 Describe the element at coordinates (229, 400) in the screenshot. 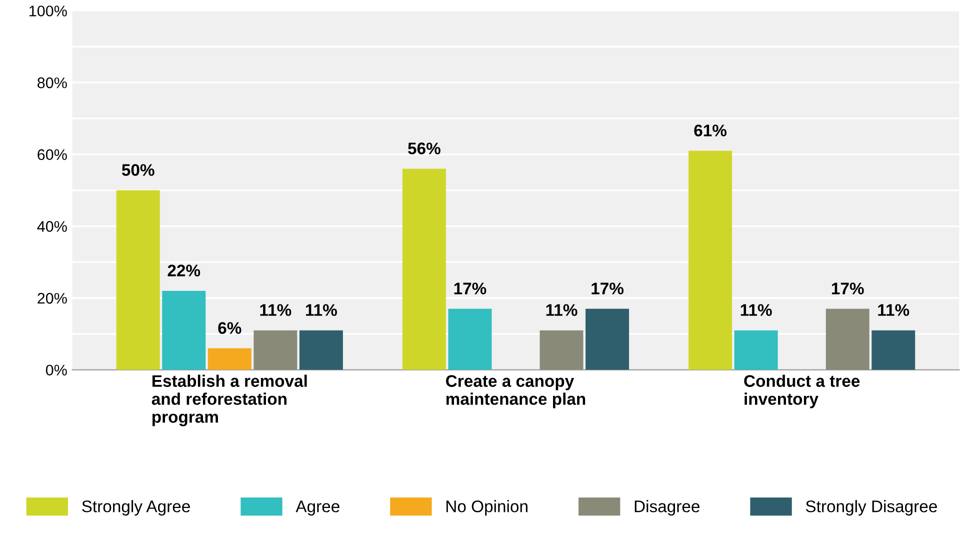

I see `x-tick-label: Establish a removal and reforestation program` at that location.